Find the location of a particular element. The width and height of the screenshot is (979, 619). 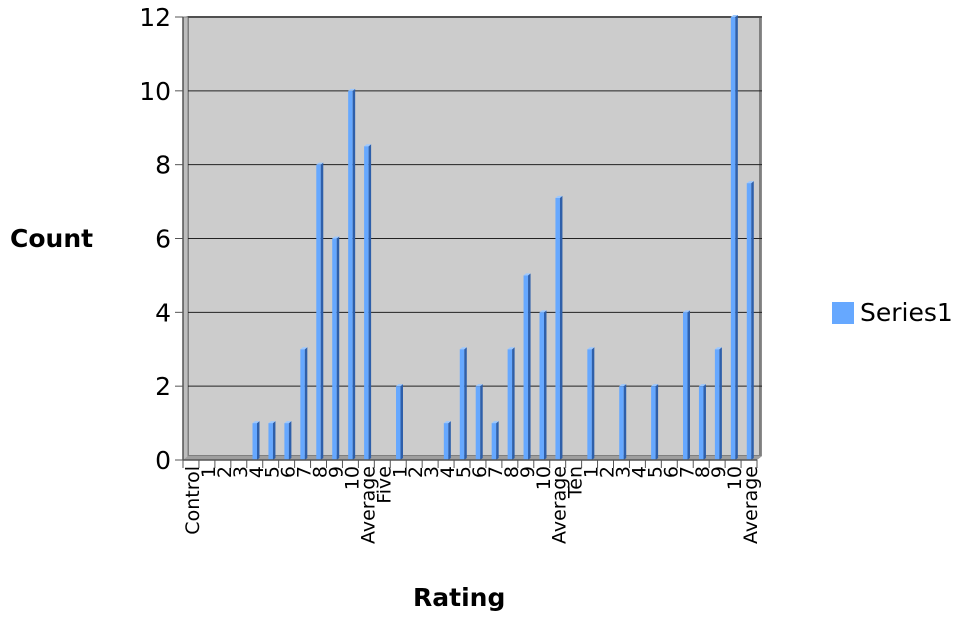

y-tick-label: 2 is located at coordinates (163, 386).